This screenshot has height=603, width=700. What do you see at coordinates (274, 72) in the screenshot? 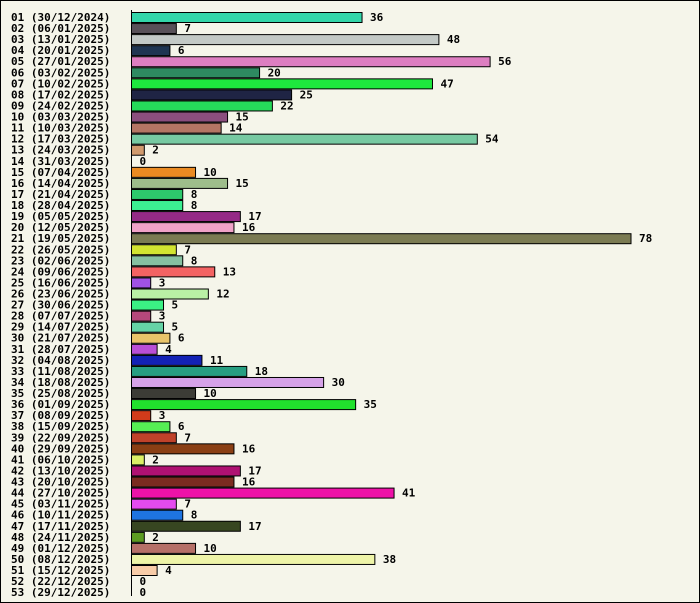
I see `bar-value-label: 20` at bounding box center [274, 72].